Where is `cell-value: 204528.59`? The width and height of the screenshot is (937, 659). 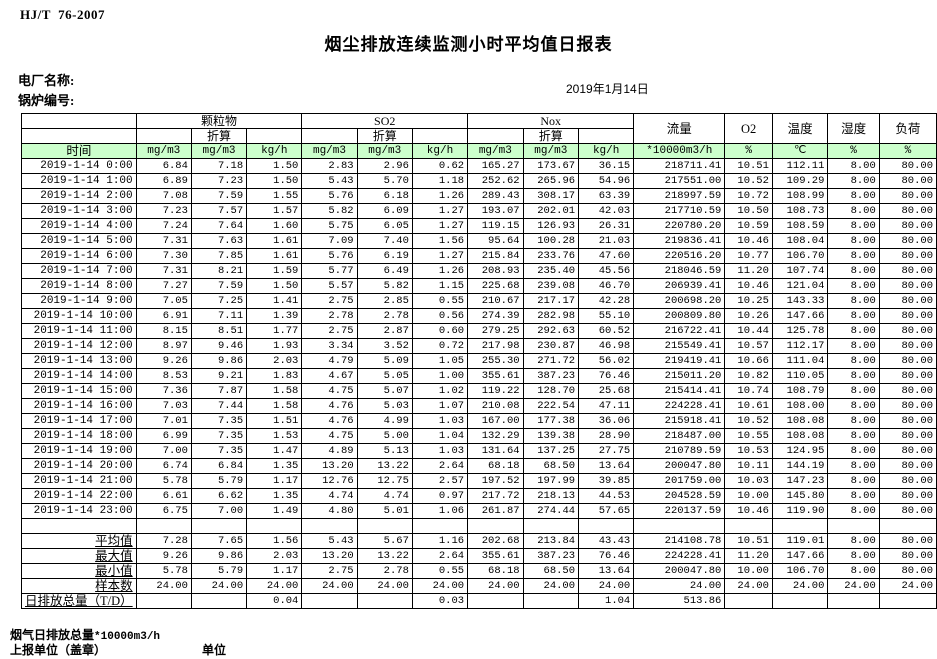
cell-value: 204528.59 is located at coordinates (679, 496).